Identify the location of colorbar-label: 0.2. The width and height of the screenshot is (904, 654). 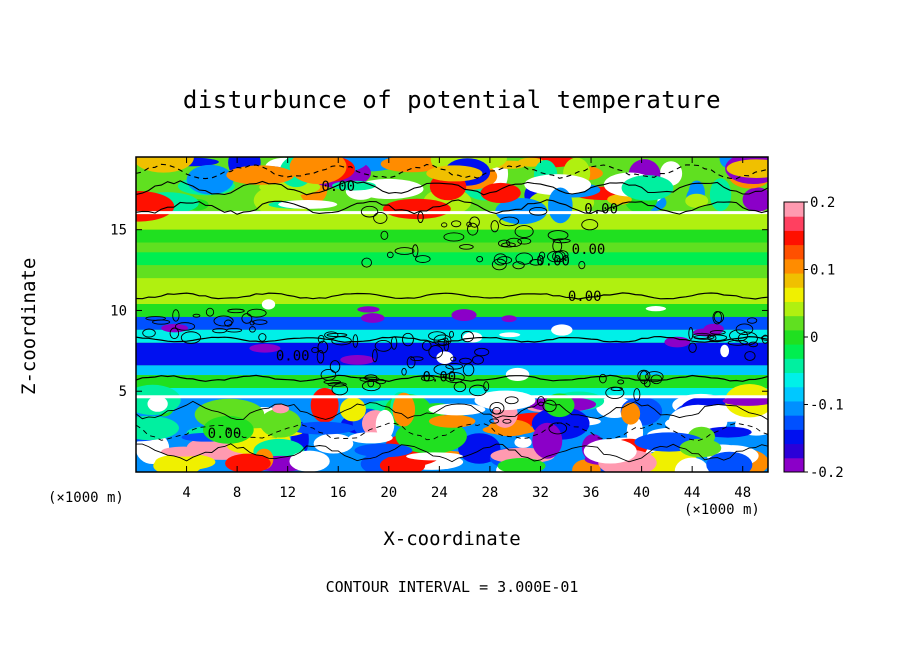
(822, 203).